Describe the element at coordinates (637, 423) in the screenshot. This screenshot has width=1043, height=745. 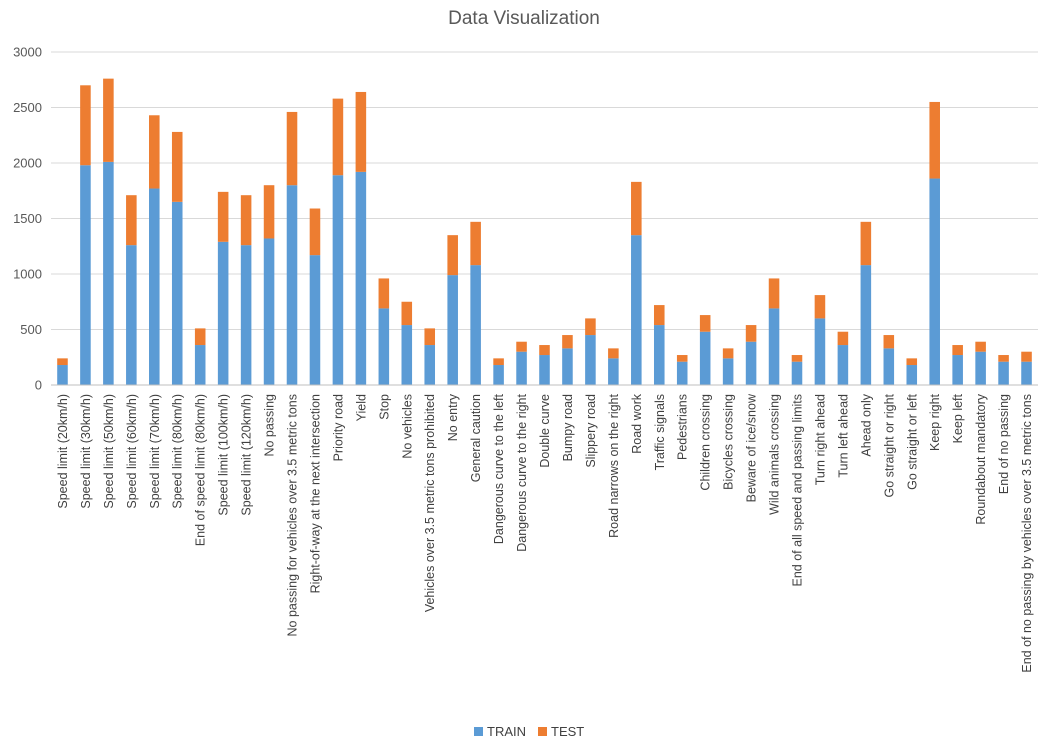
I see `x-category-label: Road work` at that location.